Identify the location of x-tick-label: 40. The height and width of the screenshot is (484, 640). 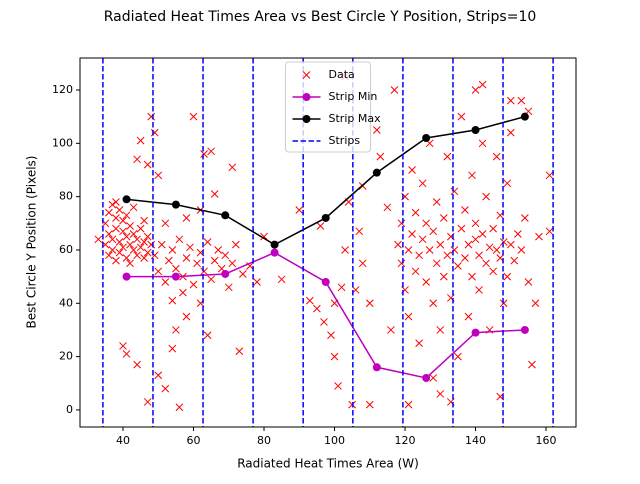
(123, 440).